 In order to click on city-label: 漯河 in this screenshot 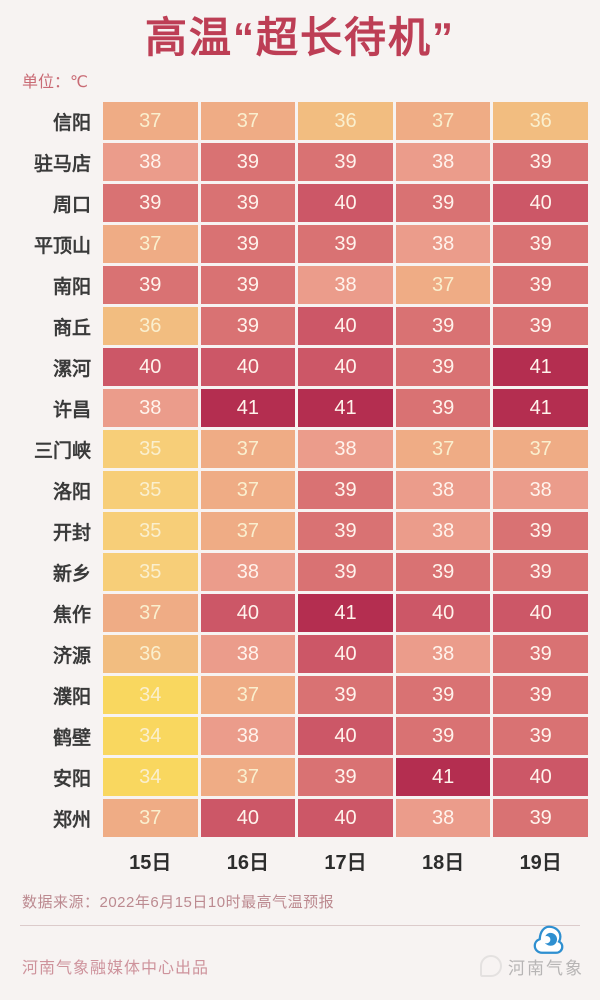, I will do `click(71, 369)`.